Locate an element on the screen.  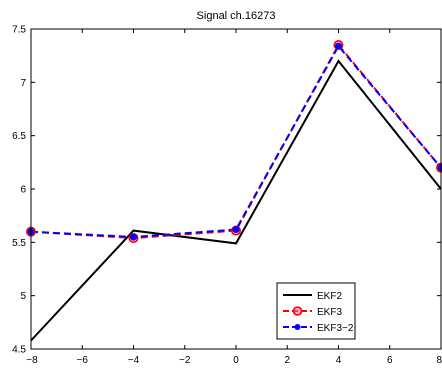
x-tick-label: 6 is located at coordinates (390, 360).